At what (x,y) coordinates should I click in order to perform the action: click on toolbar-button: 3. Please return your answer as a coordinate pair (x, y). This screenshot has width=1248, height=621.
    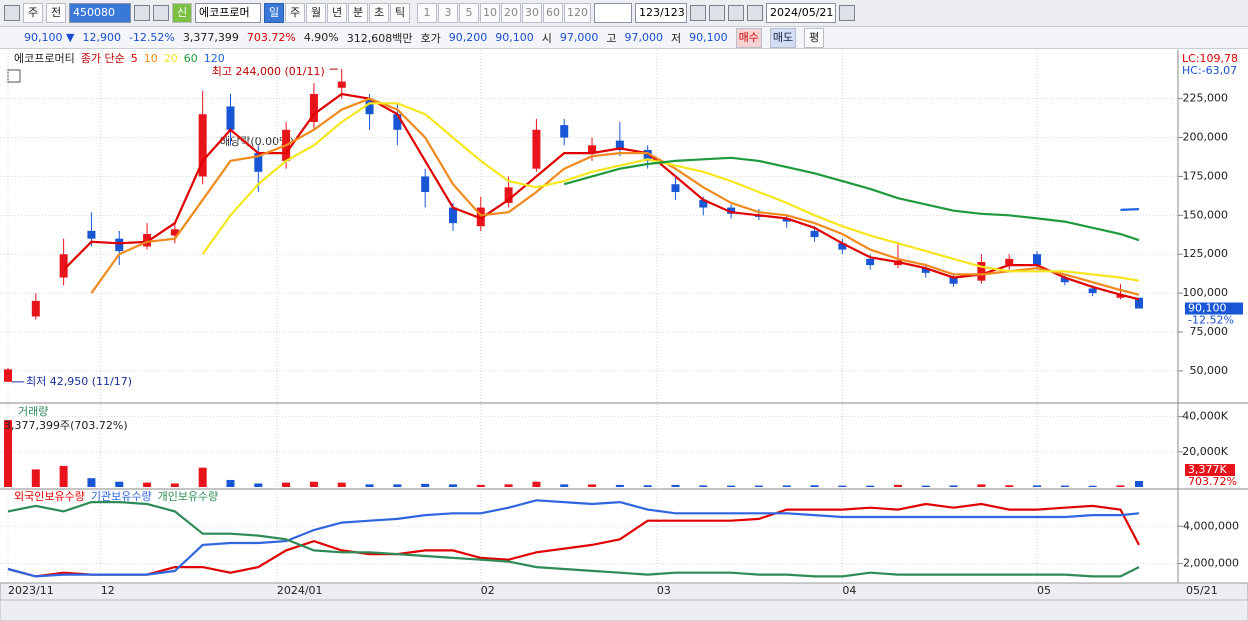
    Looking at the image, I should click on (448, 13).